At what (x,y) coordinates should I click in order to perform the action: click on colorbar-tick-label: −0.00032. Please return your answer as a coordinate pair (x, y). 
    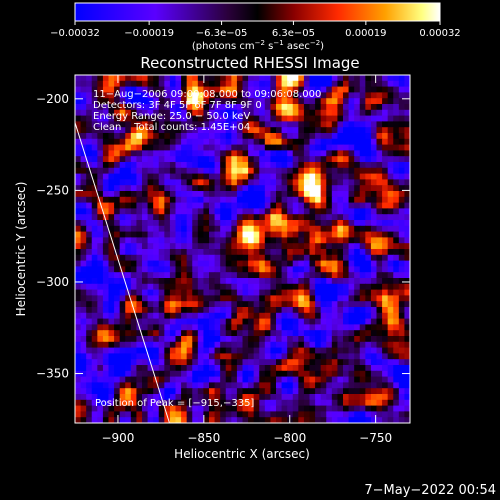
    Looking at the image, I should click on (75, 33).